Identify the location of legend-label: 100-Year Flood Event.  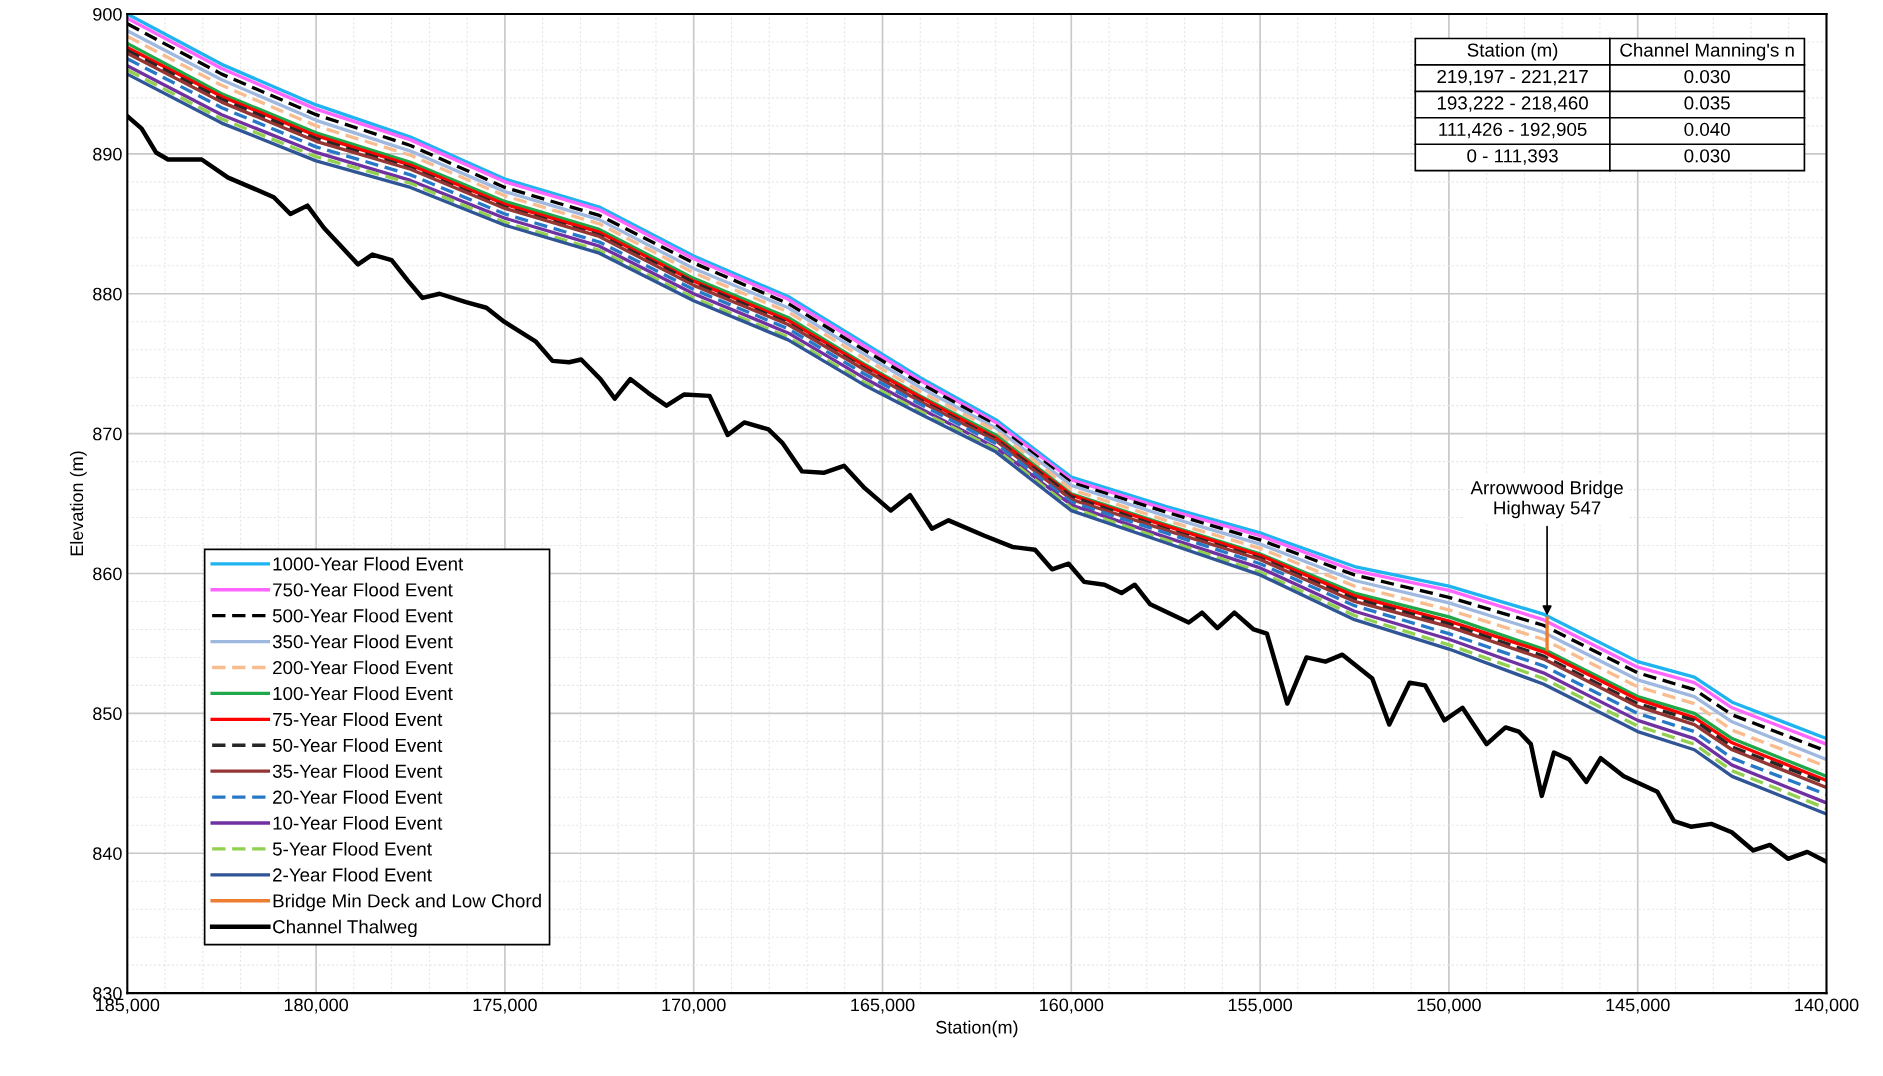
(363, 693).